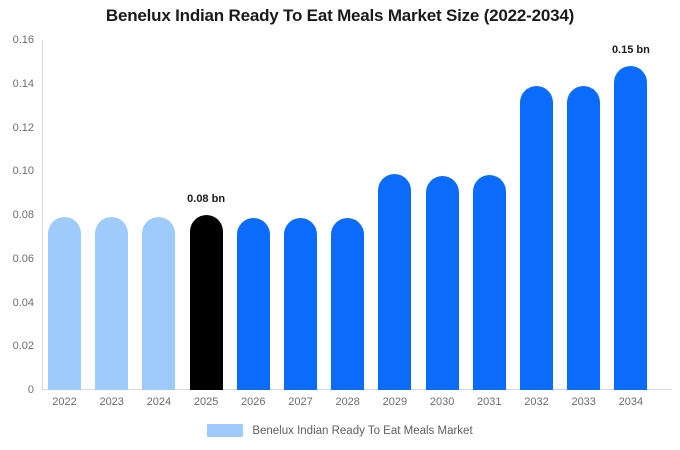 The image size is (680, 450). Describe the element at coordinates (395, 402) in the screenshot. I see `x-axis-tick-label: 2029` at that location.